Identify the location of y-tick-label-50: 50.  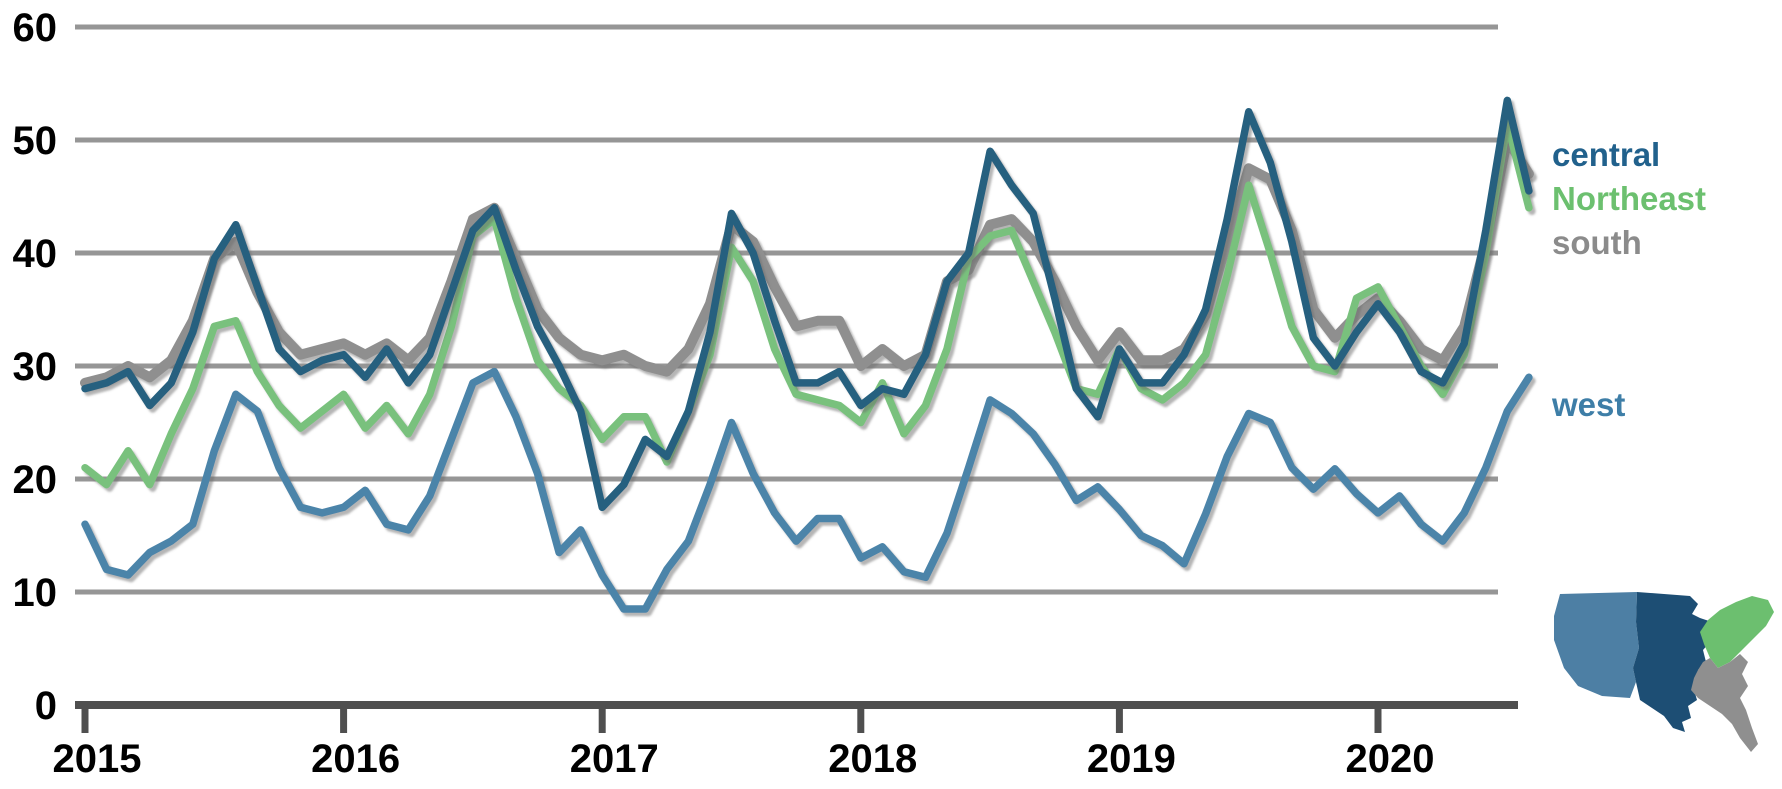
(35, 141).